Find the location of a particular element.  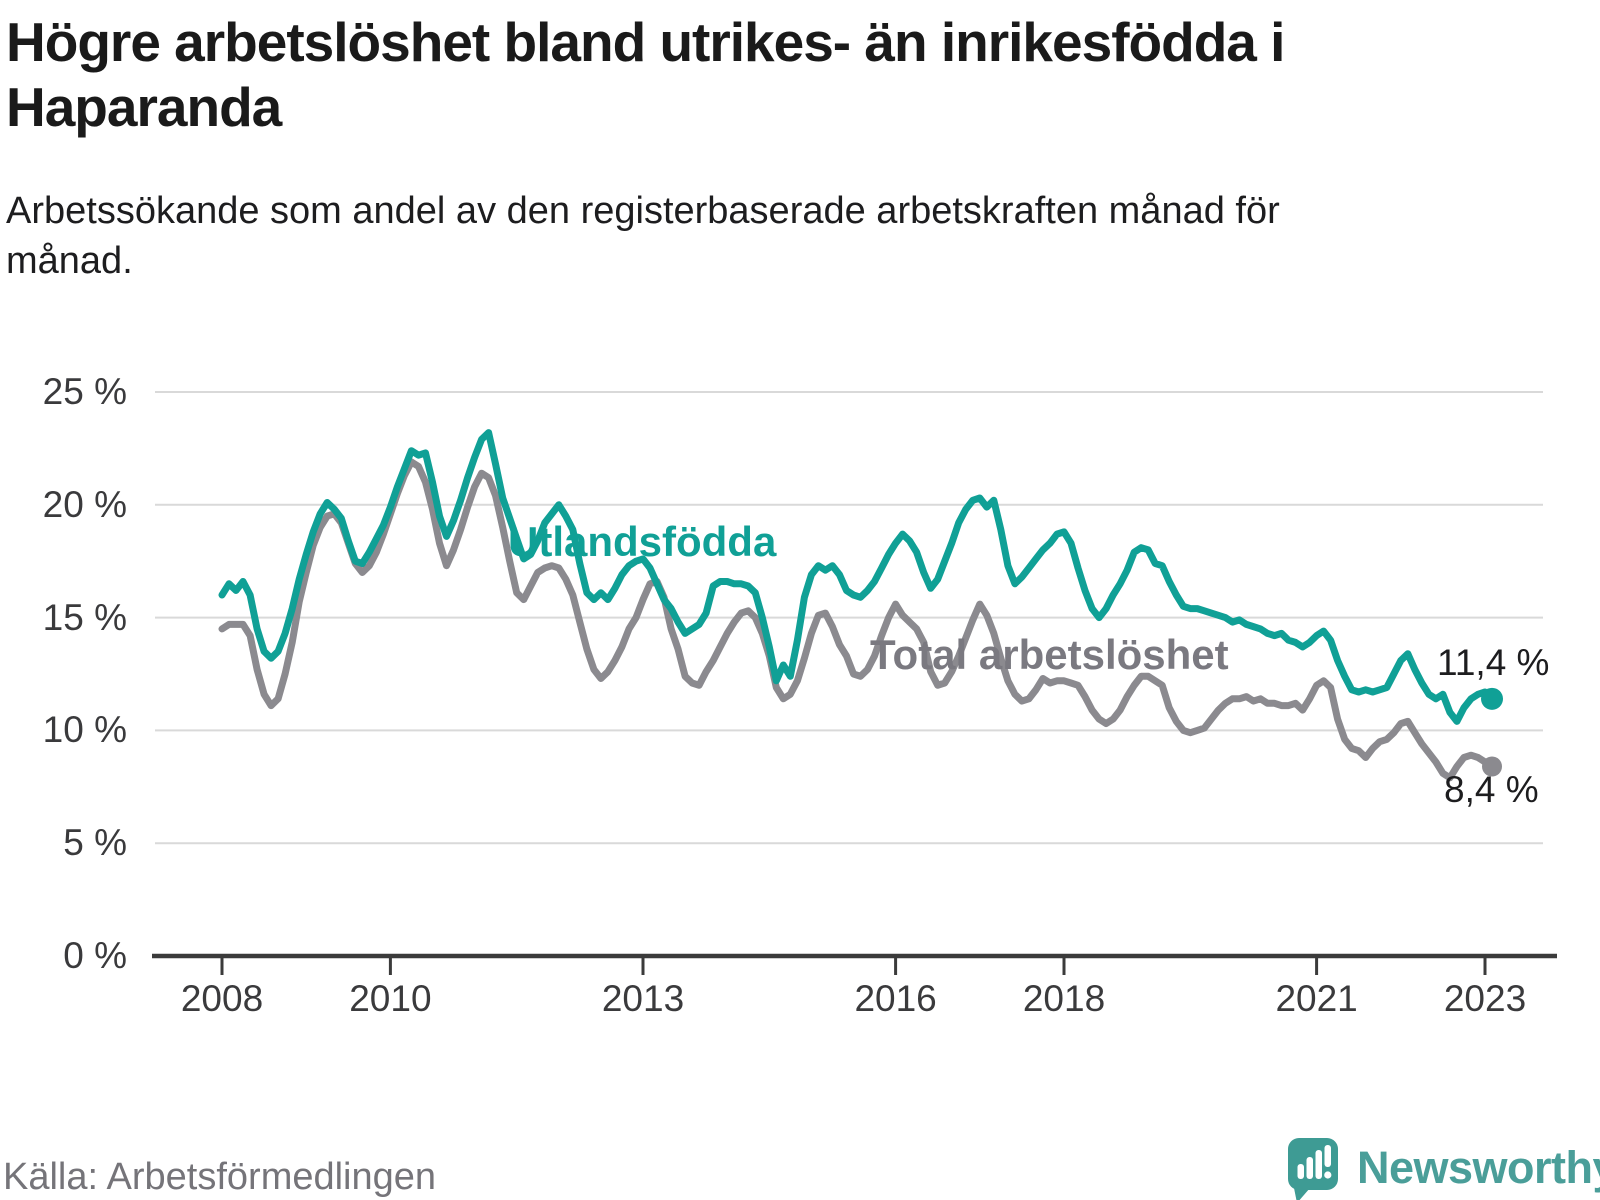

series-label-utlandsfodda: Utlandsfödda is located at coordinates (642, 541).